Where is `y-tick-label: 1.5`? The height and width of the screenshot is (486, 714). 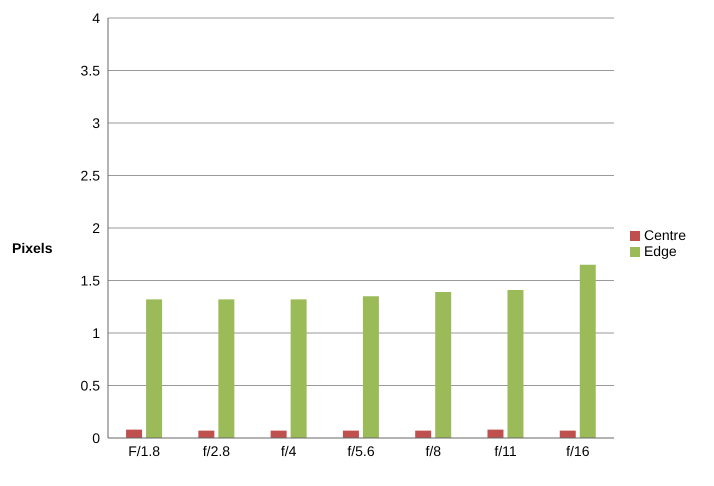 y-tick-label: 1.5 is located at coordinates (90, 280).